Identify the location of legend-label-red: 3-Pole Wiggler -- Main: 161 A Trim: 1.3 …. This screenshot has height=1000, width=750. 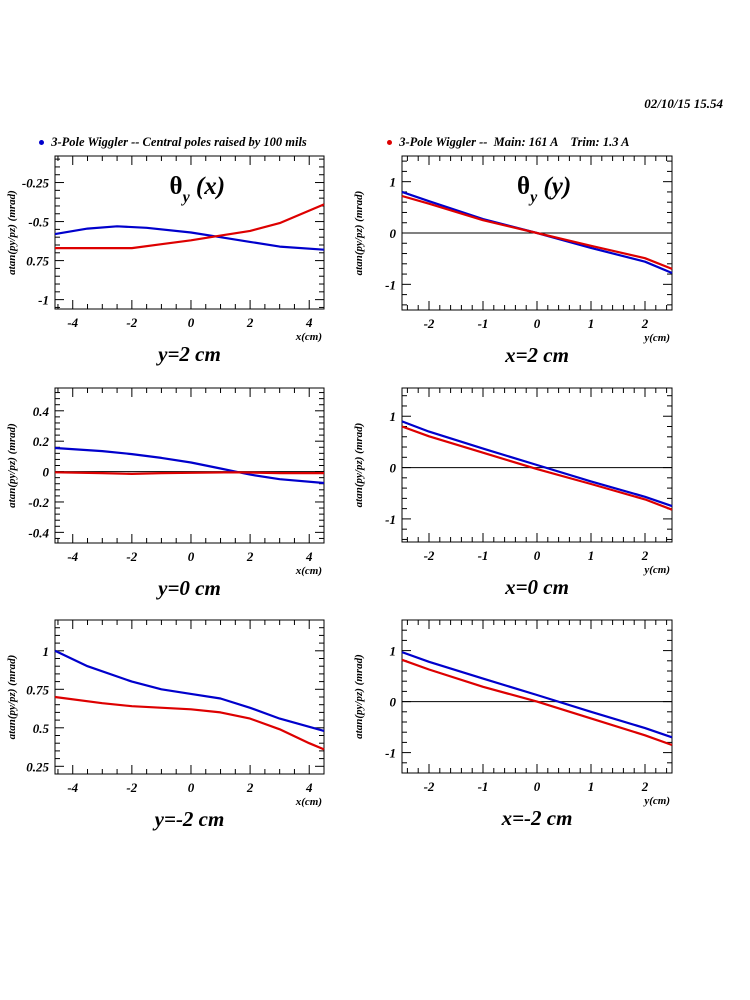
(514, 142).